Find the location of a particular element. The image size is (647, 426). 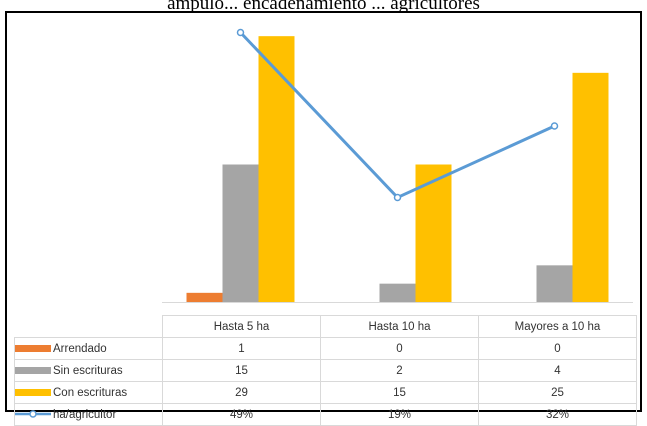

table-row: Con escrituras 29 15 25 is located at coordinates (325, 392).